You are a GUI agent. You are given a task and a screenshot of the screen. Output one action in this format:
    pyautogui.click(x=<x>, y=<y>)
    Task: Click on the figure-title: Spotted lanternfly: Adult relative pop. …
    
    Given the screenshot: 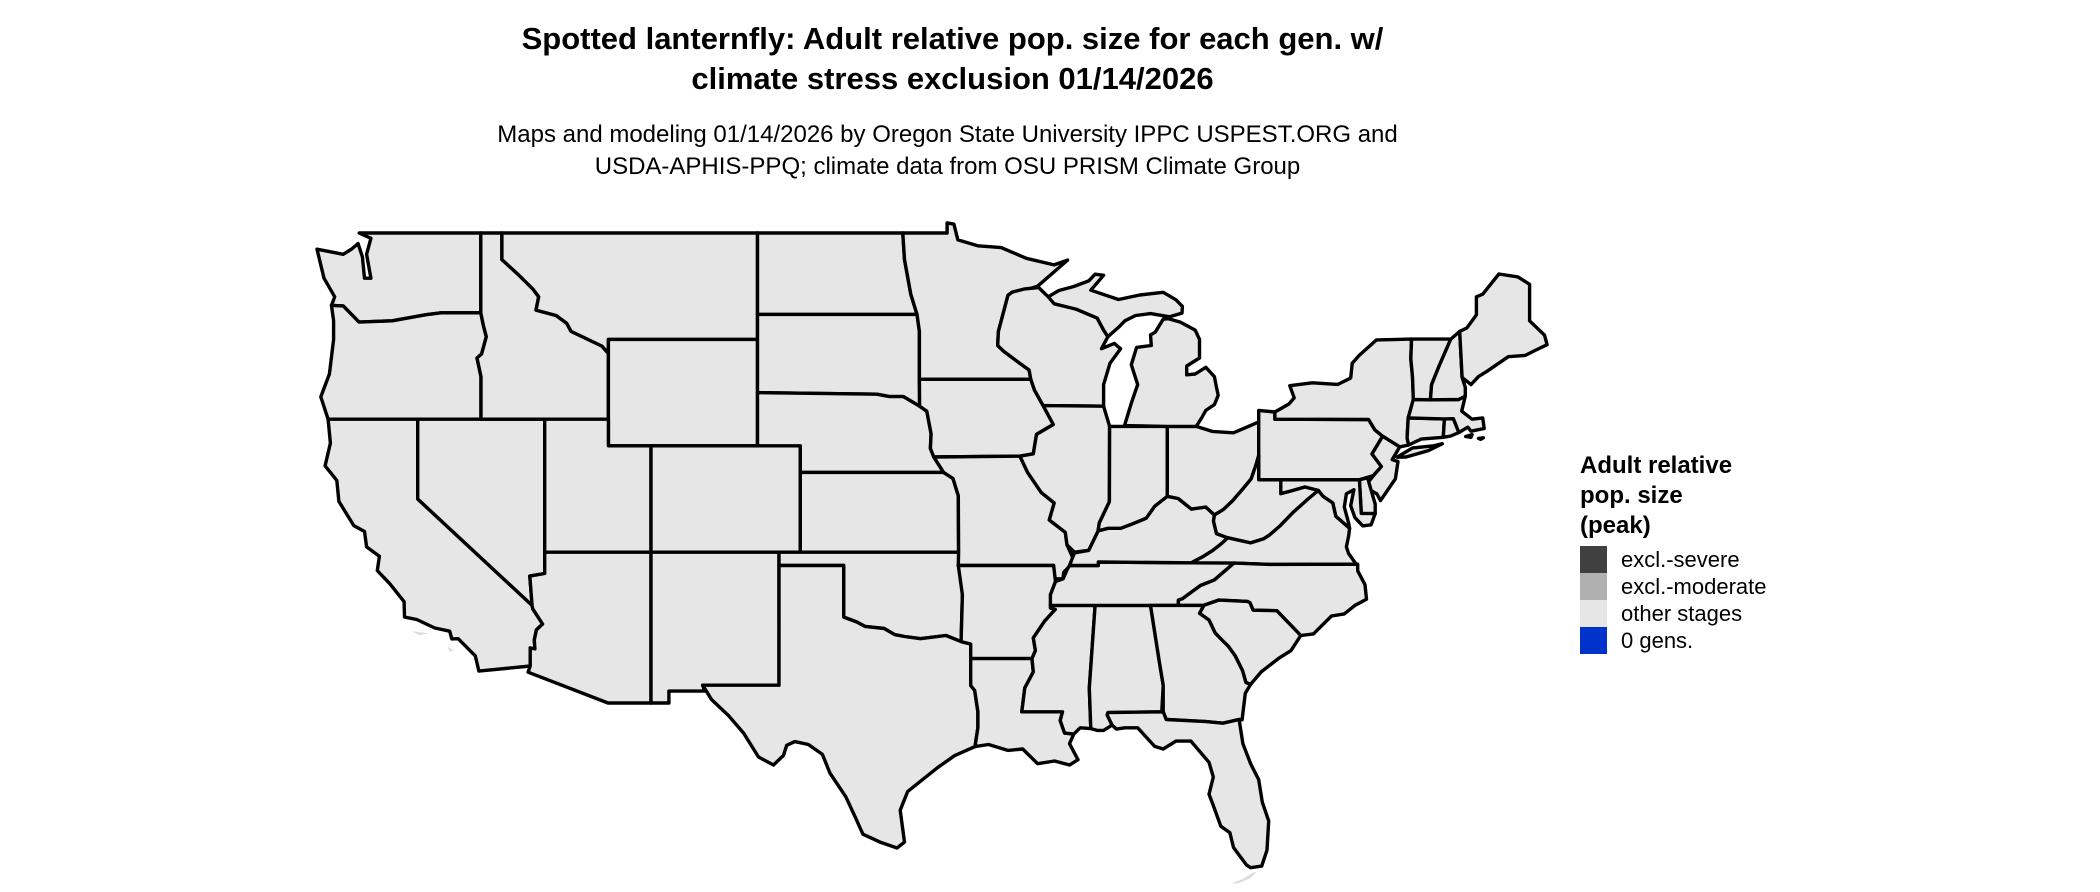 What is the action you would take?
    pyautogui.click(x=952, y=59)
    